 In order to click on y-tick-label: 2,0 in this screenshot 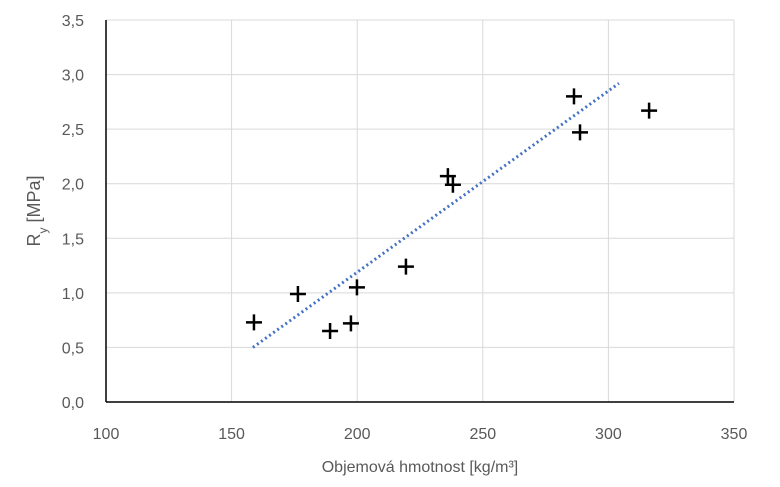, I will do `click(73, 185)`.